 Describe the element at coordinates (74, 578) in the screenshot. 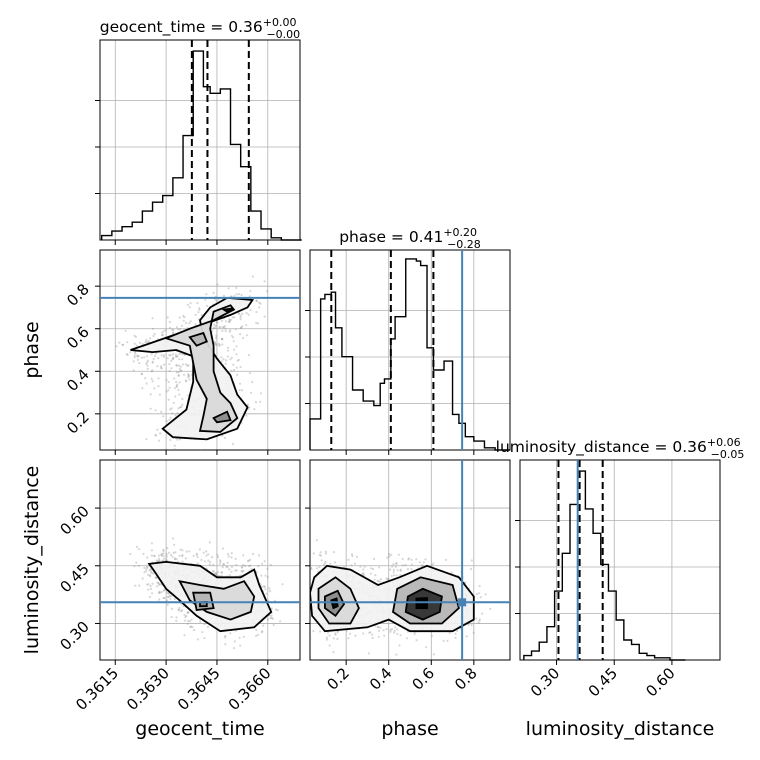

I see `y-tick-label: 0.45` at that location.